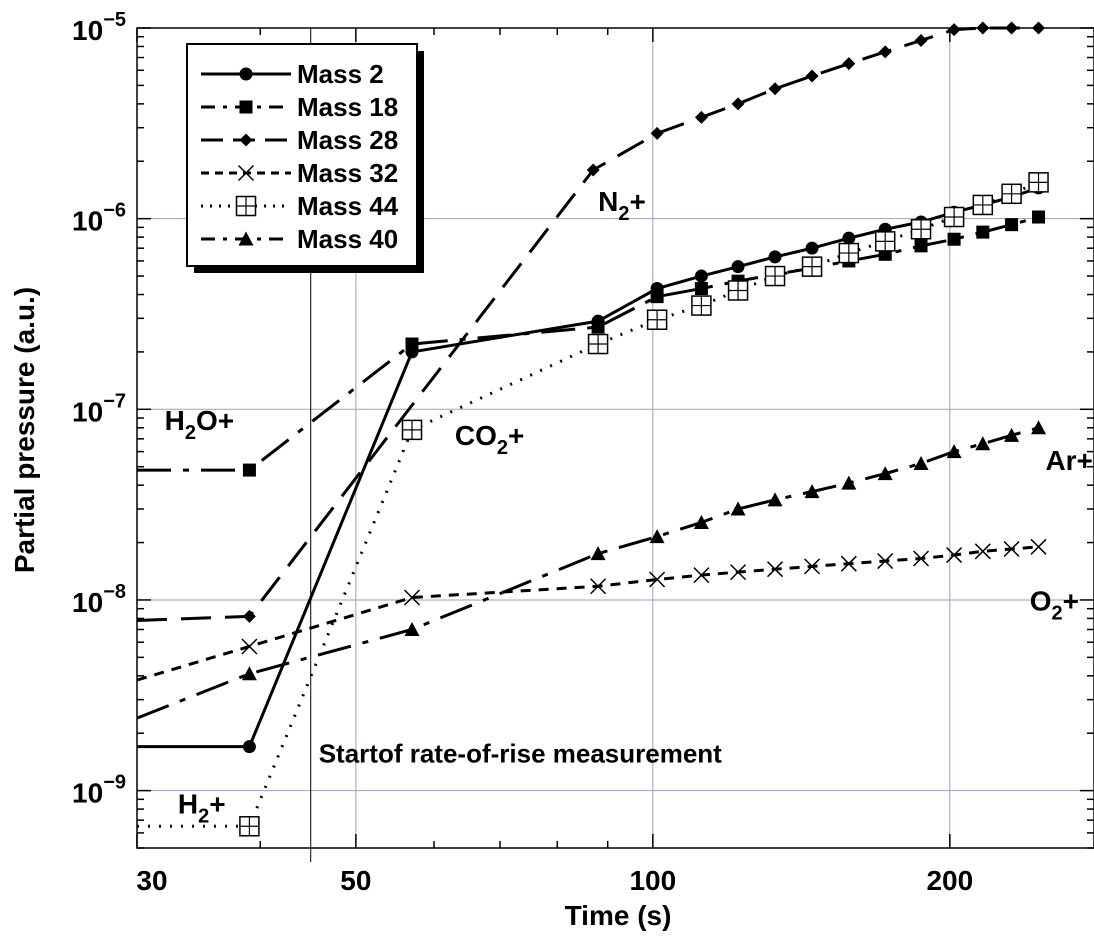  Describe the element at coordinates (151, 880) in the screenshot. I see `x-tick-label: 30` at that location.